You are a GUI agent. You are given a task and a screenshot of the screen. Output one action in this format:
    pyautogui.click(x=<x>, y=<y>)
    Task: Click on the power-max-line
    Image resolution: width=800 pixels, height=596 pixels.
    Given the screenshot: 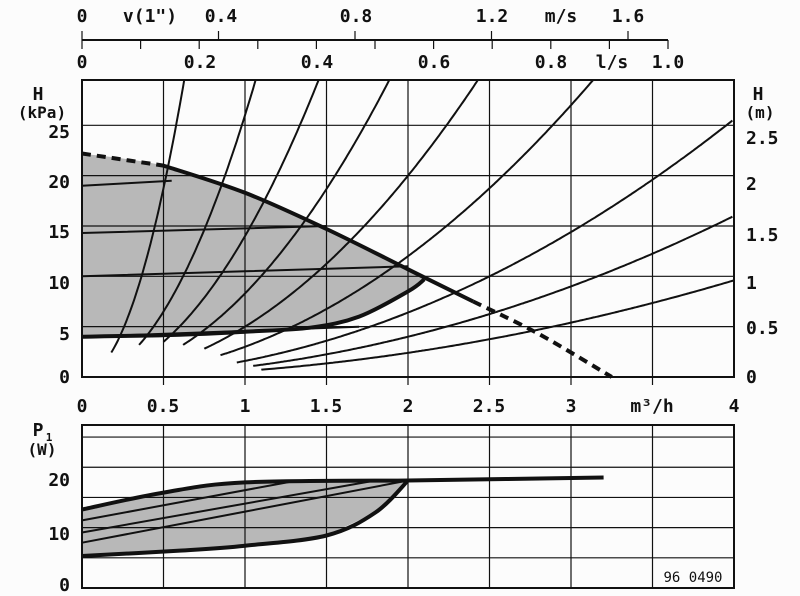 What is the action you would take?
    pyautogui.click(x=505, y=479)
    